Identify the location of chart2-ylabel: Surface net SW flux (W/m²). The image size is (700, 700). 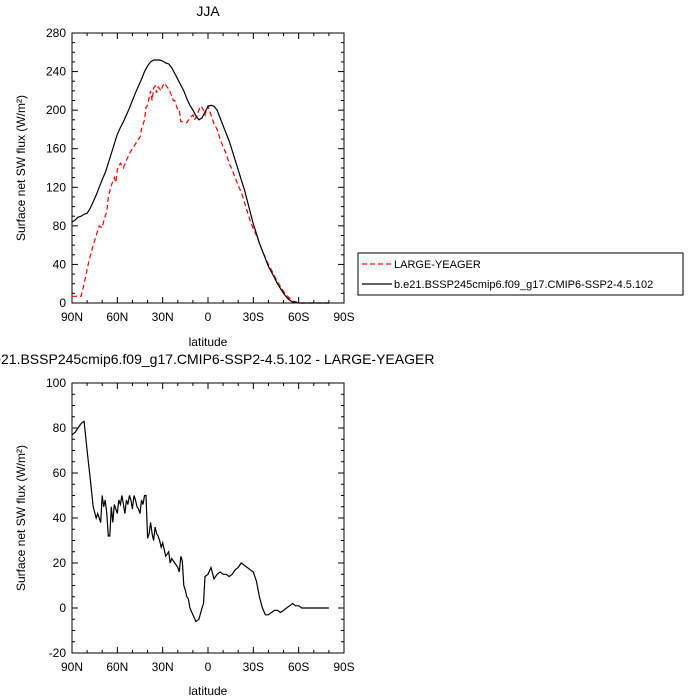
(21, 518).